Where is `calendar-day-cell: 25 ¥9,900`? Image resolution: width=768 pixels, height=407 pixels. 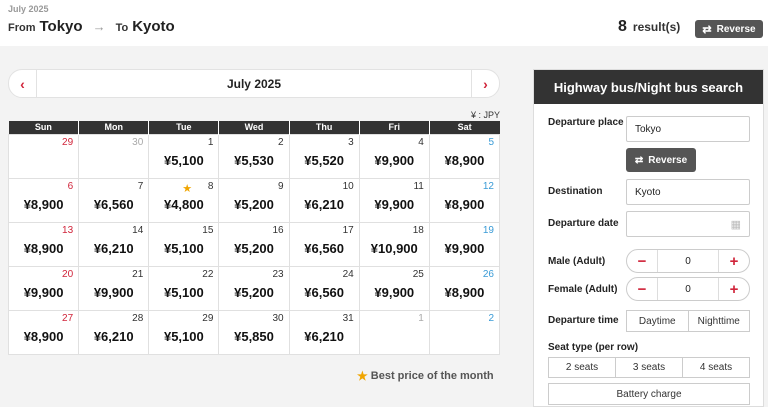
calendar-day-cell: 25 ¥9,900 is located at coordinates (394, 288).